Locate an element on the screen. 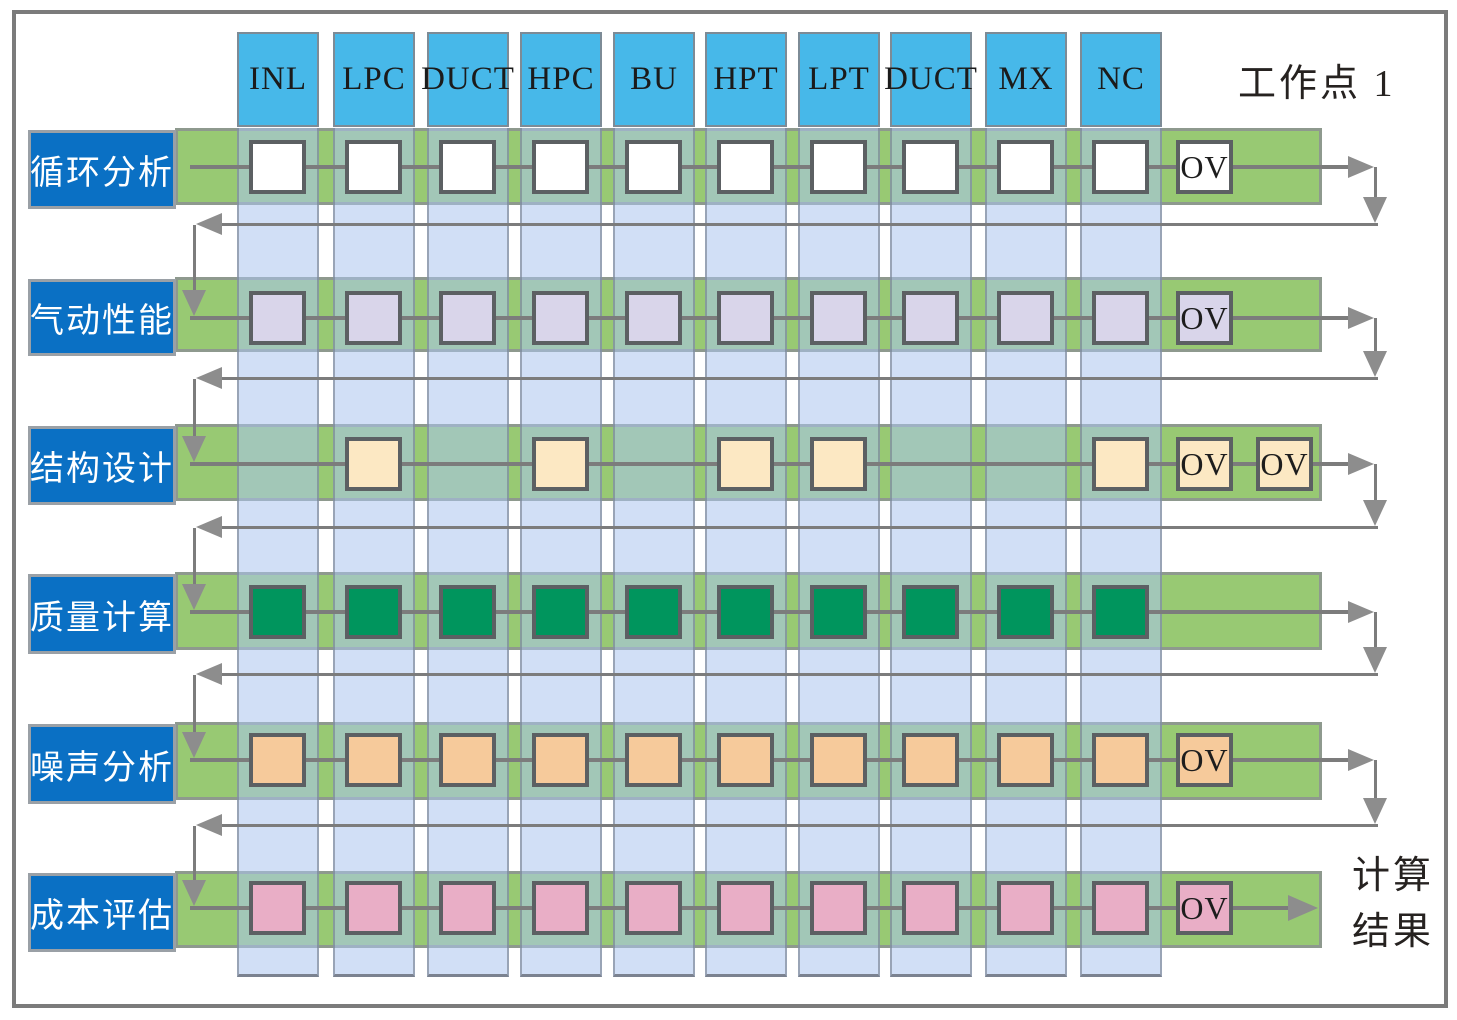  row-4-feedback-drop-vline is located at coordinates (194, 856).